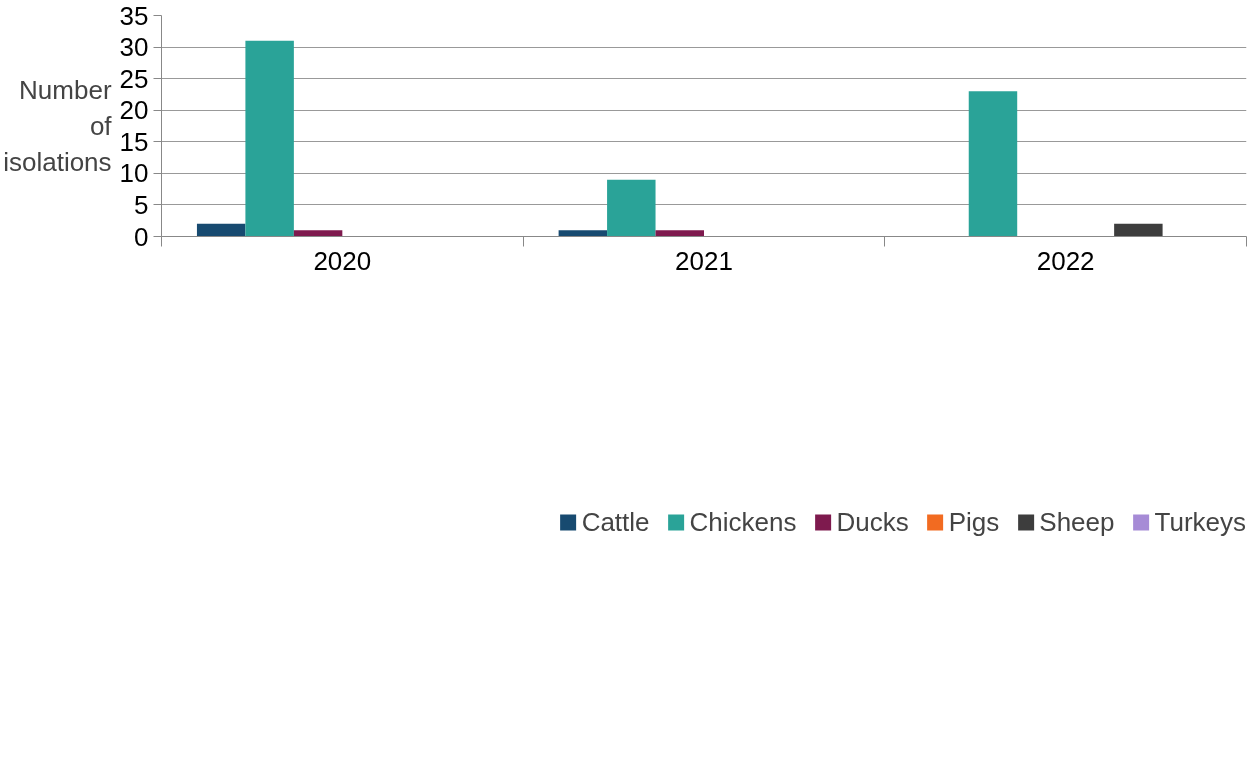  What do you see at coordinates (134, 15) in the screenshot?
I see `y-tick-label: 35` at bounding box center [134, 15].